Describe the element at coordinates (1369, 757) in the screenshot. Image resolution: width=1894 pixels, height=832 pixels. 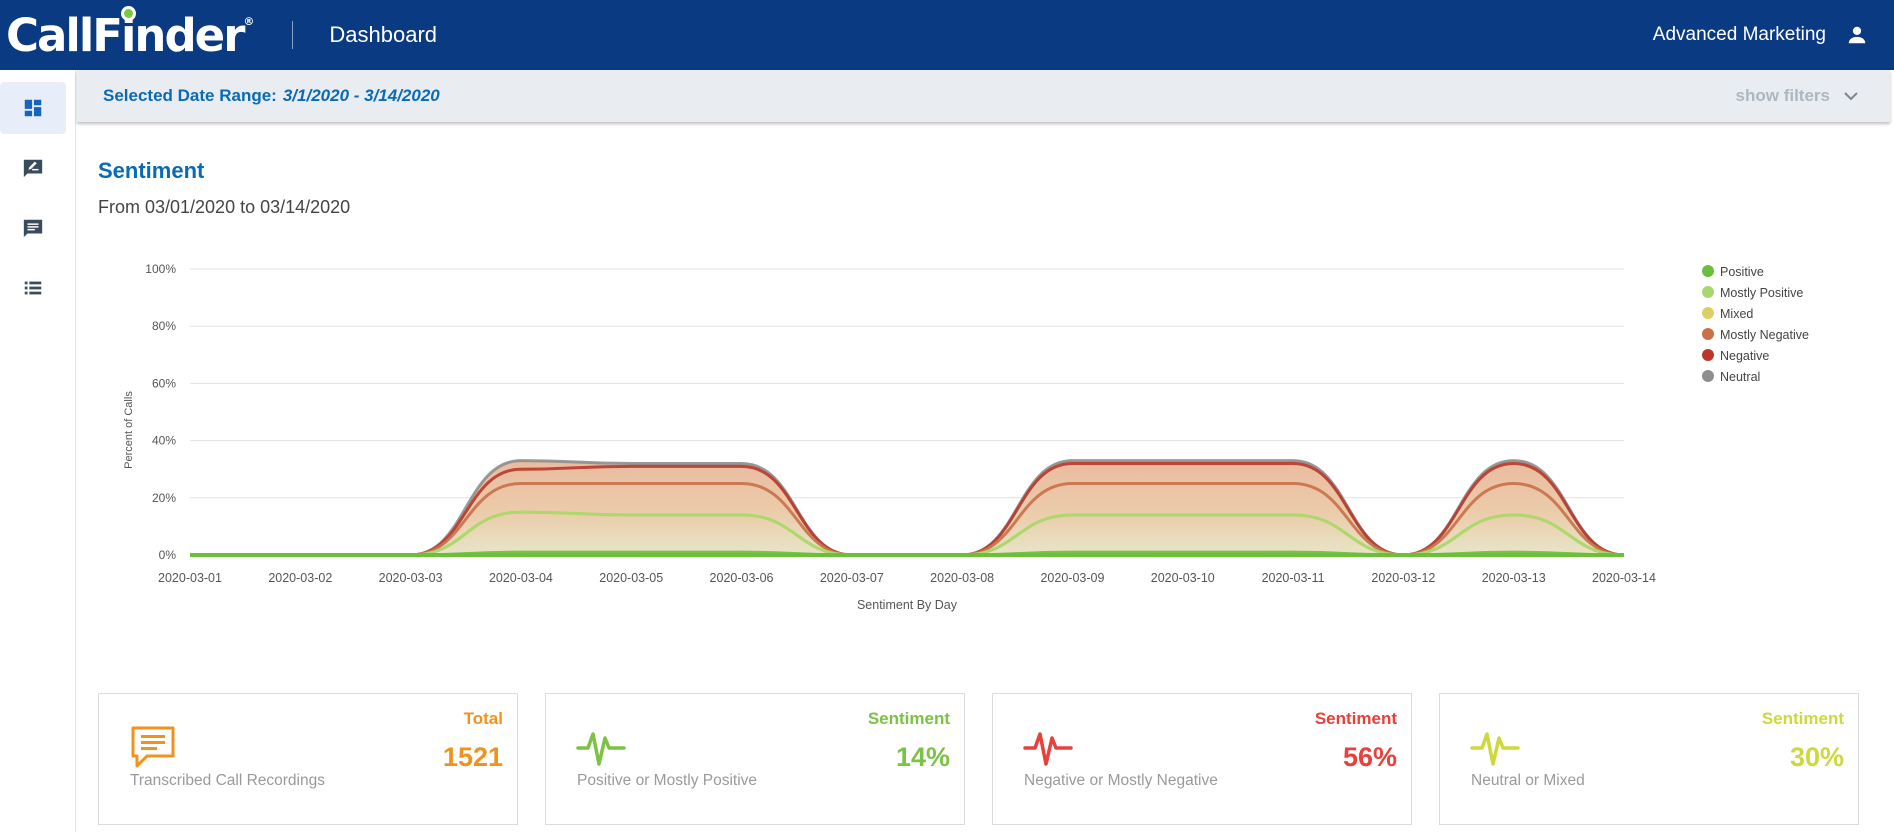
I see `card-value: 56%` at that location.